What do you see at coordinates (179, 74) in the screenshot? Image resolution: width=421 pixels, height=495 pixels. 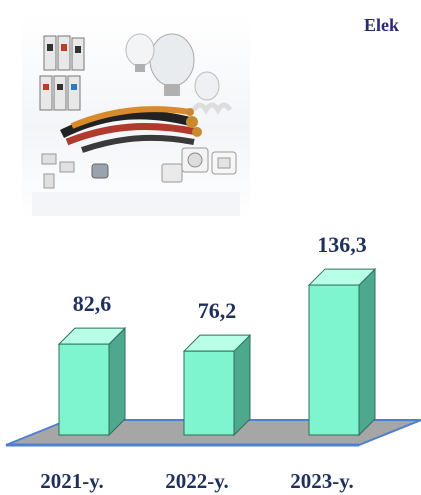 I see `light-bulb-icon` at bounding box center [179, 74].